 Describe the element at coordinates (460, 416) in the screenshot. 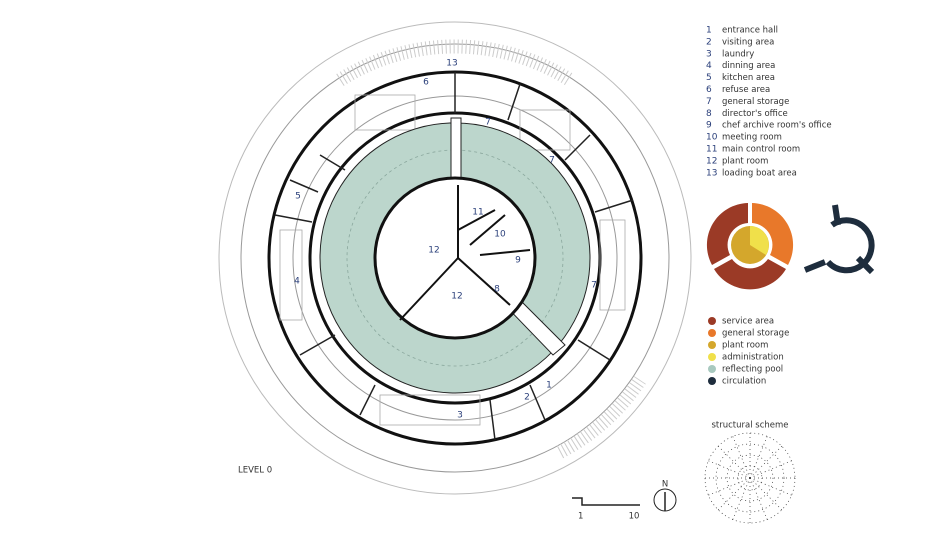

I see `room-number: 3` at that location.